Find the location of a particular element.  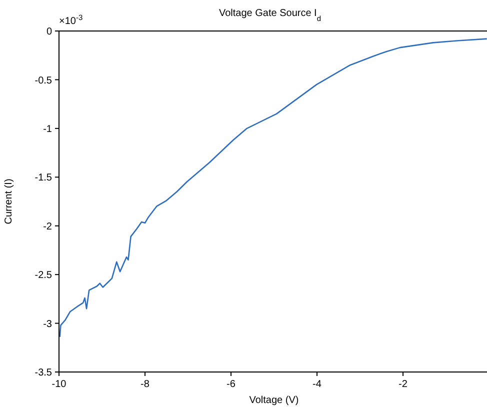

y-tick-label: -2.5 is located at coordinates (43, 276).